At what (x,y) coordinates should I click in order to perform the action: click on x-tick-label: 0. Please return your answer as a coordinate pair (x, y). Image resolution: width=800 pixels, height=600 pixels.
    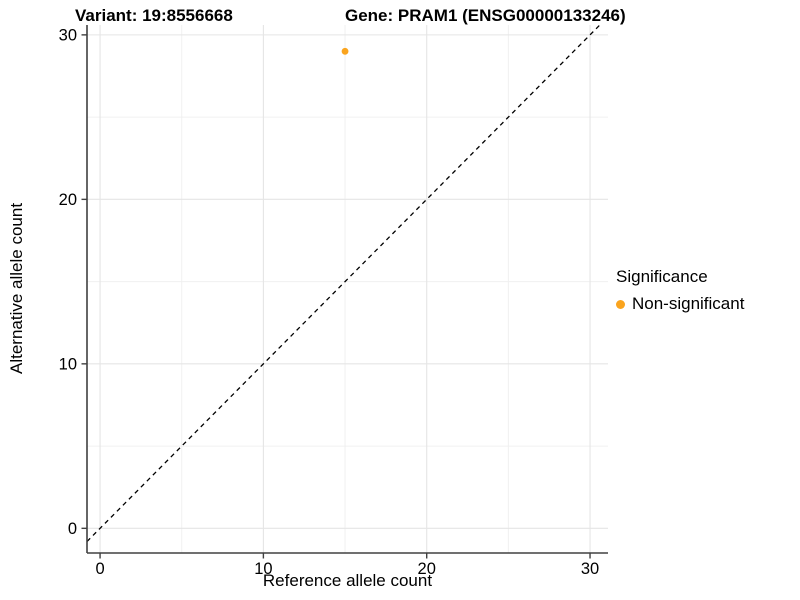
    Looking at the image, I should click on (99, 569).